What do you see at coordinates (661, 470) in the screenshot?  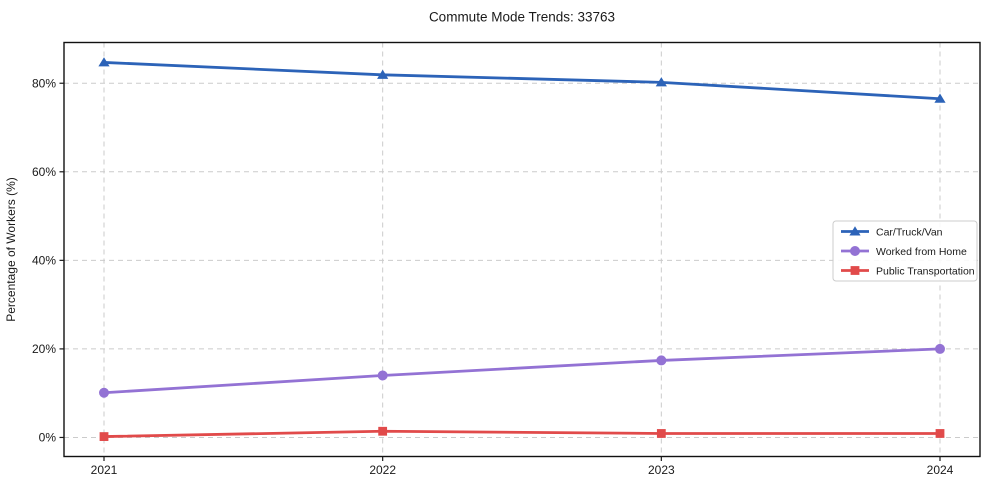 I see `x-tick-label: 2023` at bounding box center [661, 470].